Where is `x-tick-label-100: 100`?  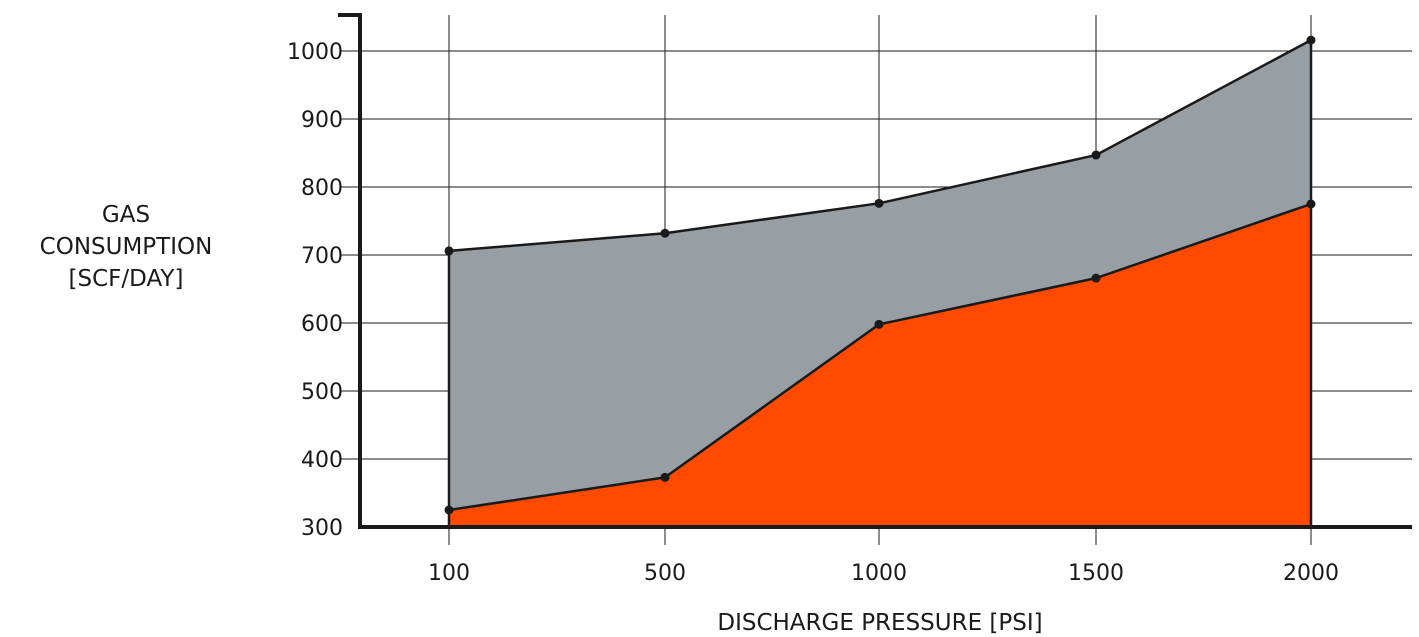 x-tick-label-100: 100 is located at coordinates (449, 573).